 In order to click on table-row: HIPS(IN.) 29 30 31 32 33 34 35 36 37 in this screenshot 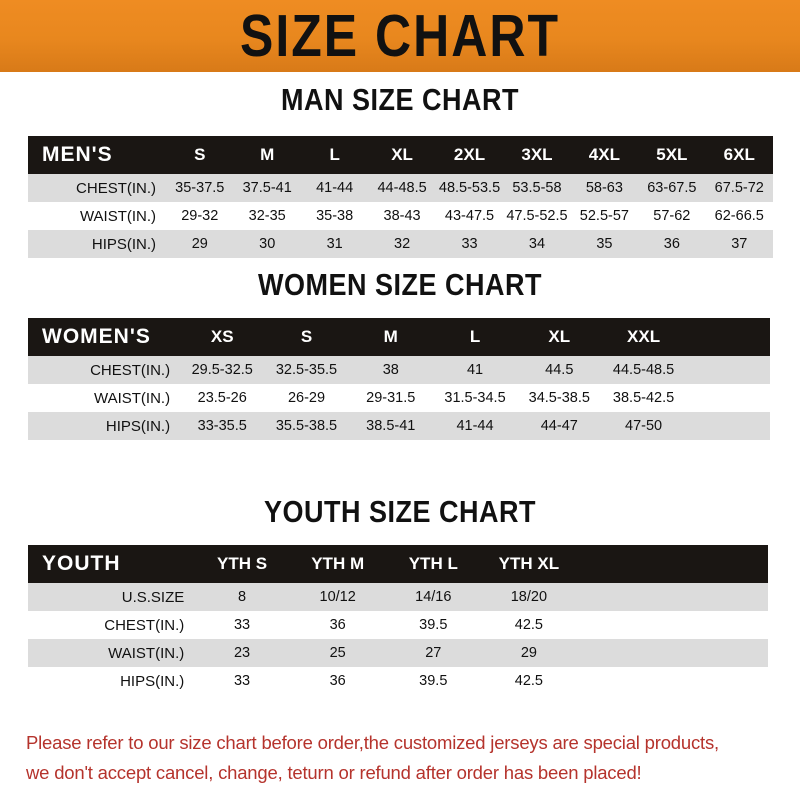, I will do `click(400, 244)`.